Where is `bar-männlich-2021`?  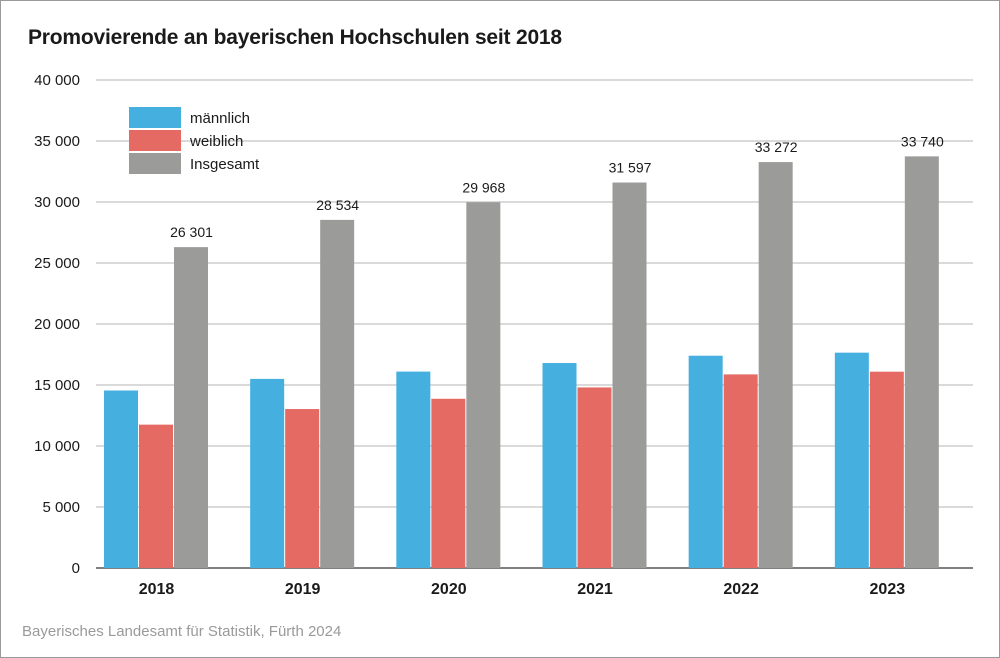
bar-männlich-2021 is located at coordinates (559, 465).